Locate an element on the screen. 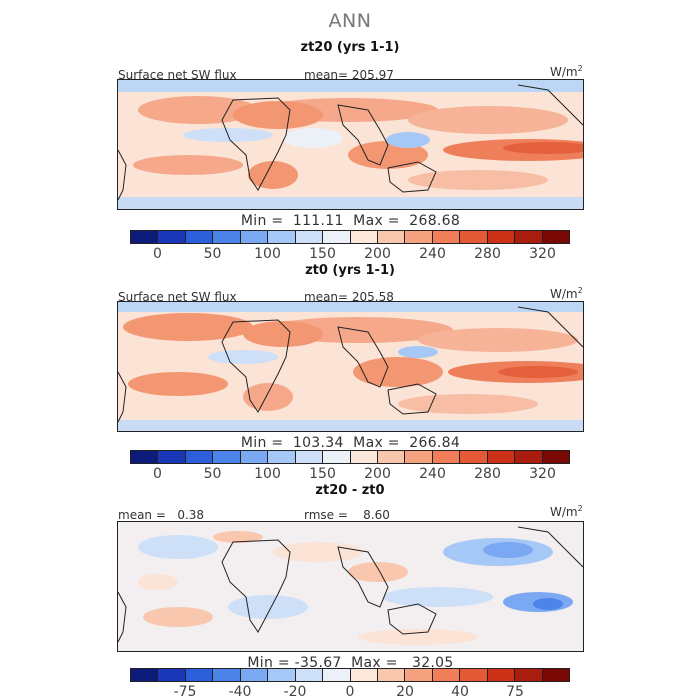 This screenshot has height=700, width=700. panel-1-mean-label: mean= 205.97 is located at coordinates (349, 75).